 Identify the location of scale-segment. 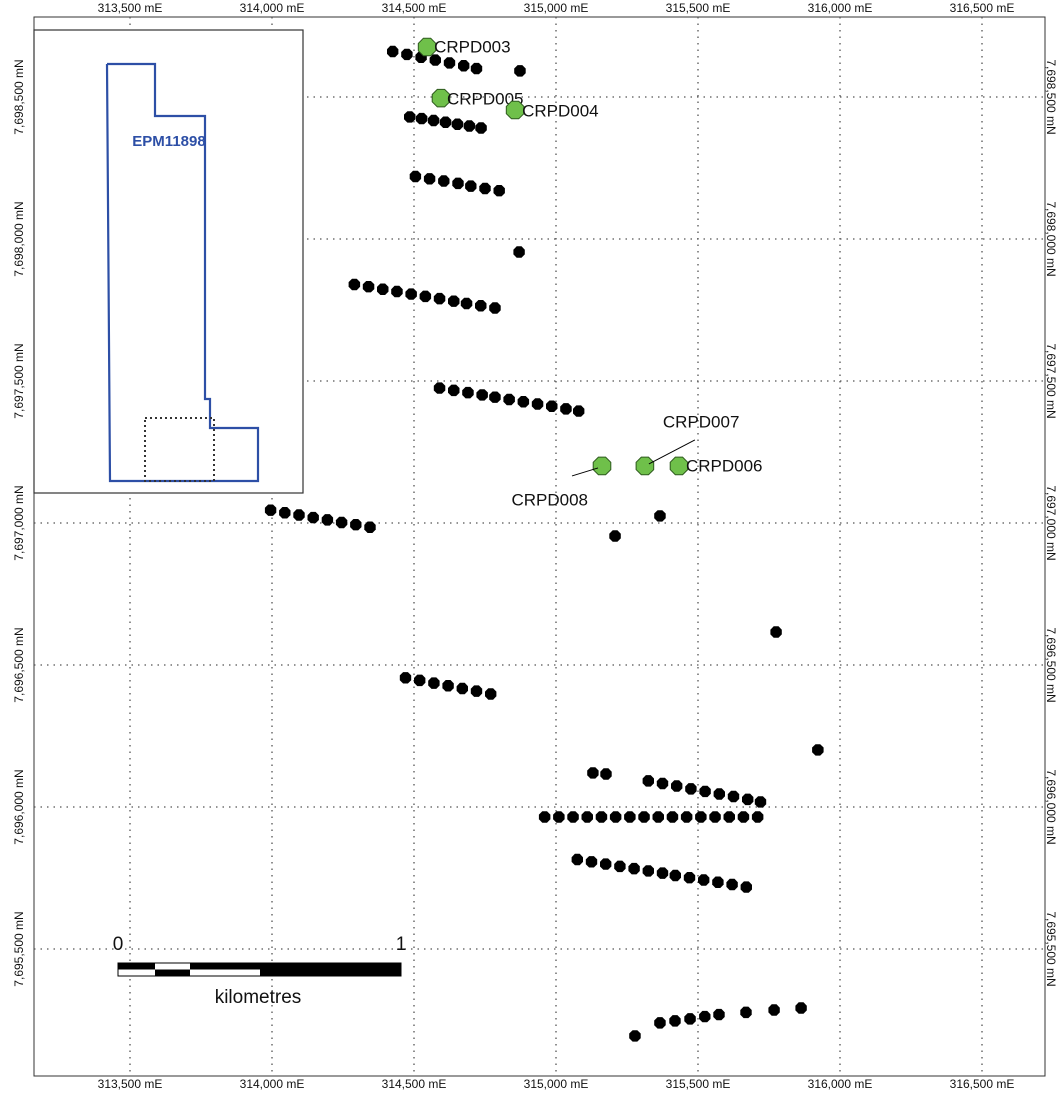
(330, 969).